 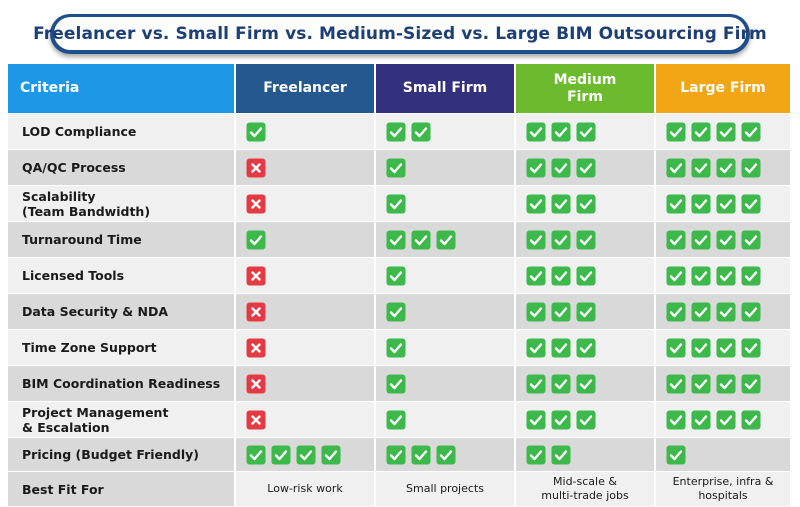 I want to click on criteria-label: BIM Coordination Readiness, so click(x=122, y=384).